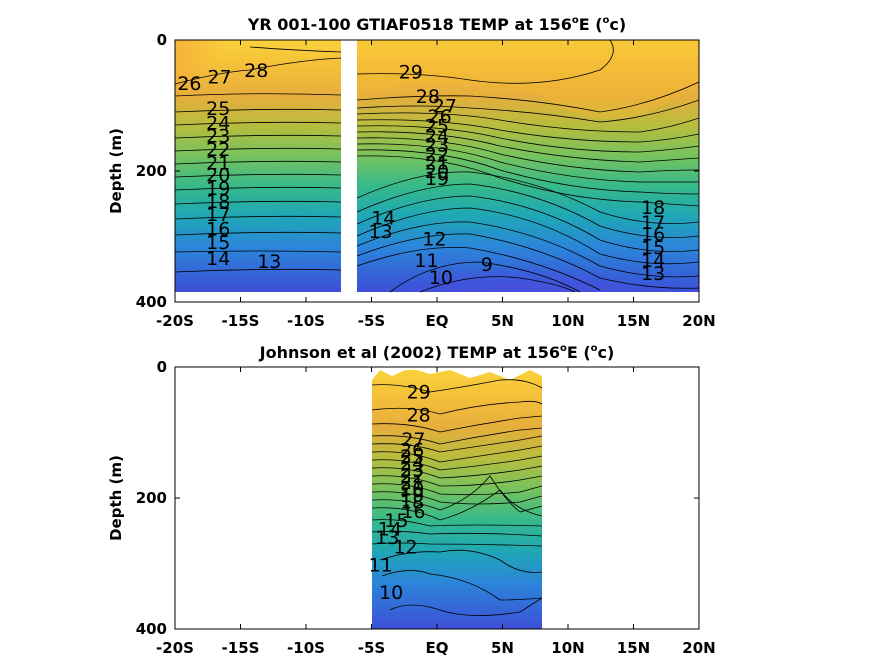  I want to click on contour-line-15-right, so click(527, 236).